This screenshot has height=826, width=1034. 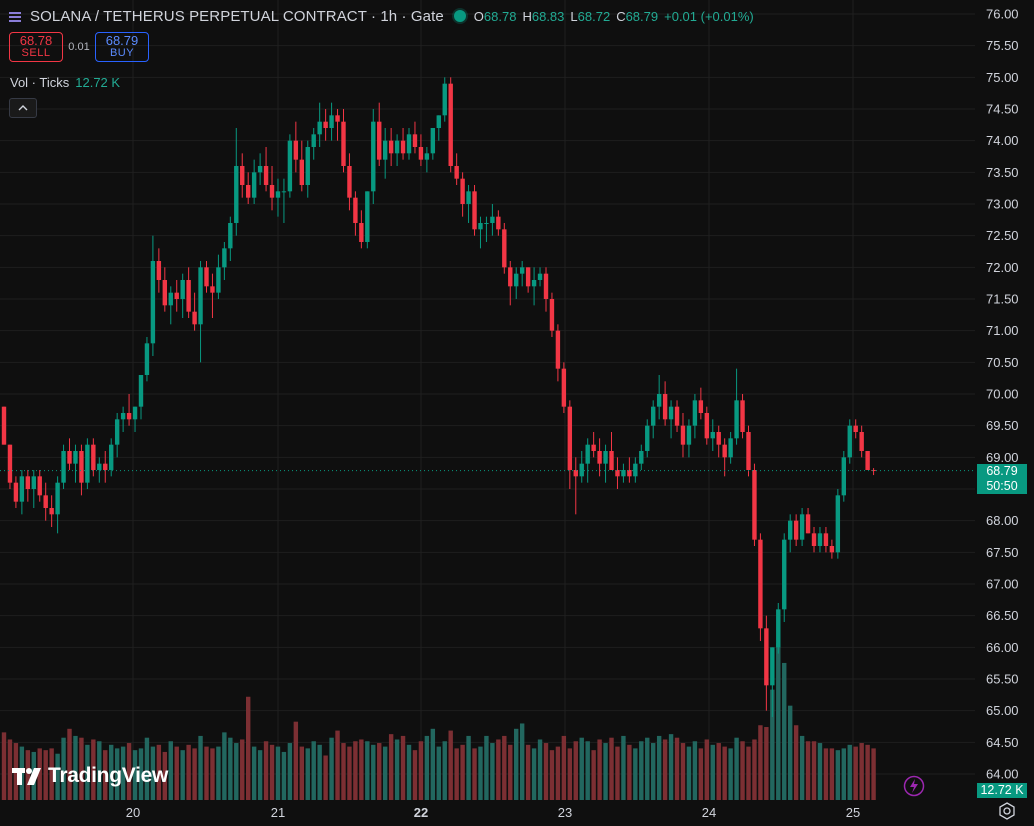 I want to click on sell-button: 68.78 SELL, so click(x=36, y=47).